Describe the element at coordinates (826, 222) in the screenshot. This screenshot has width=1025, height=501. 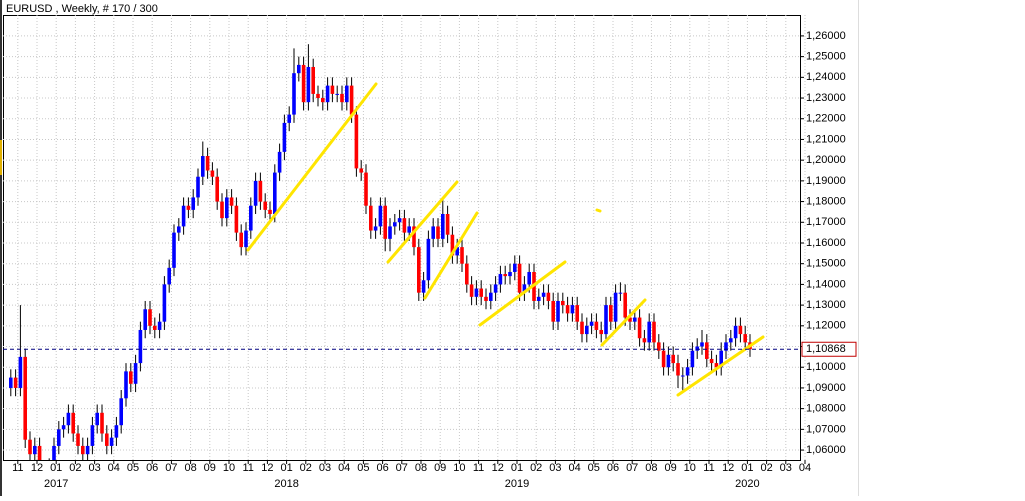
I see `y-tick-label: 1,17000` at that location.